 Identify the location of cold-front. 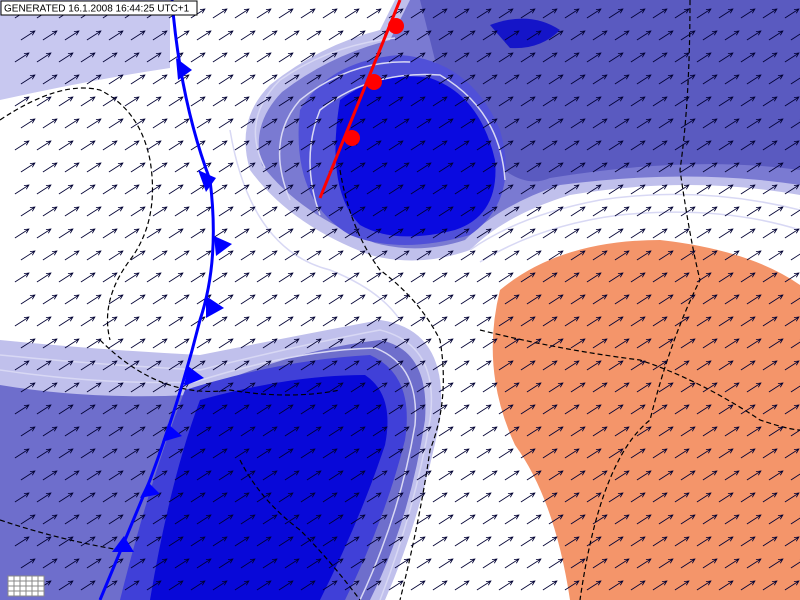
(156, 300).